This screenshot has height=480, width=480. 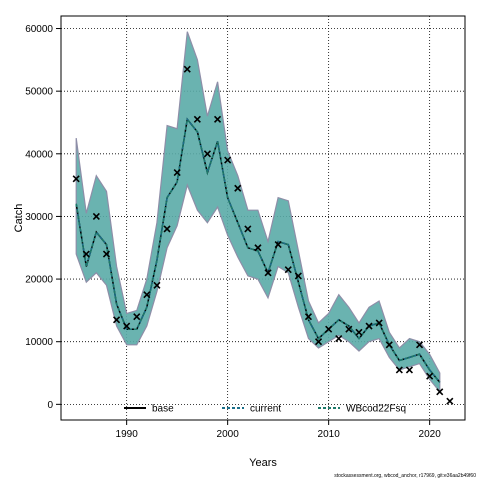 What do you see at coordinates (39, 217) in the screenshot?
I see `y-tick-label: 30000` at bounding box center [39, 217].